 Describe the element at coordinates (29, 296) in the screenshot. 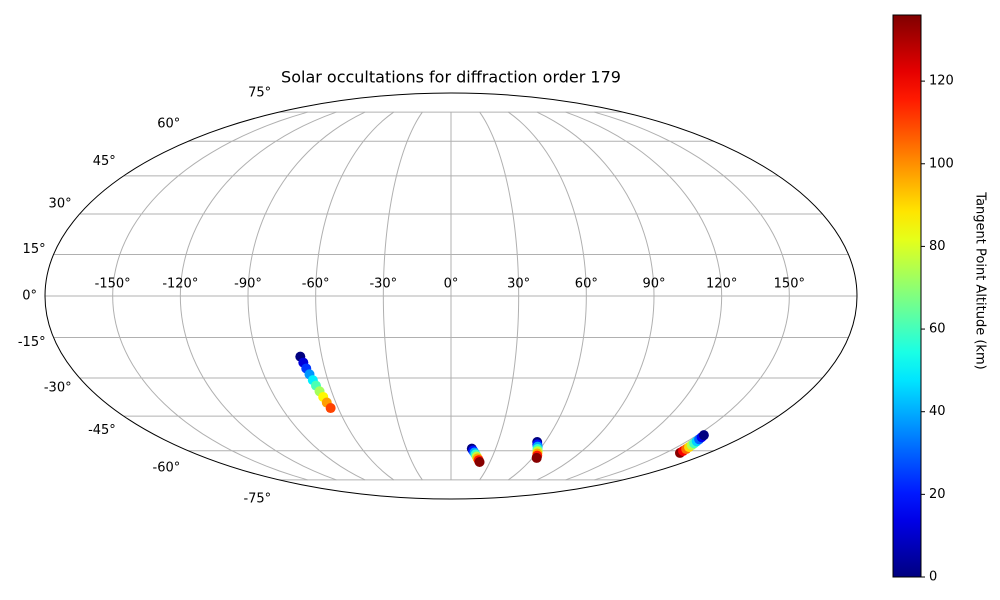

I see `y-tick-label: 0°` at that location.